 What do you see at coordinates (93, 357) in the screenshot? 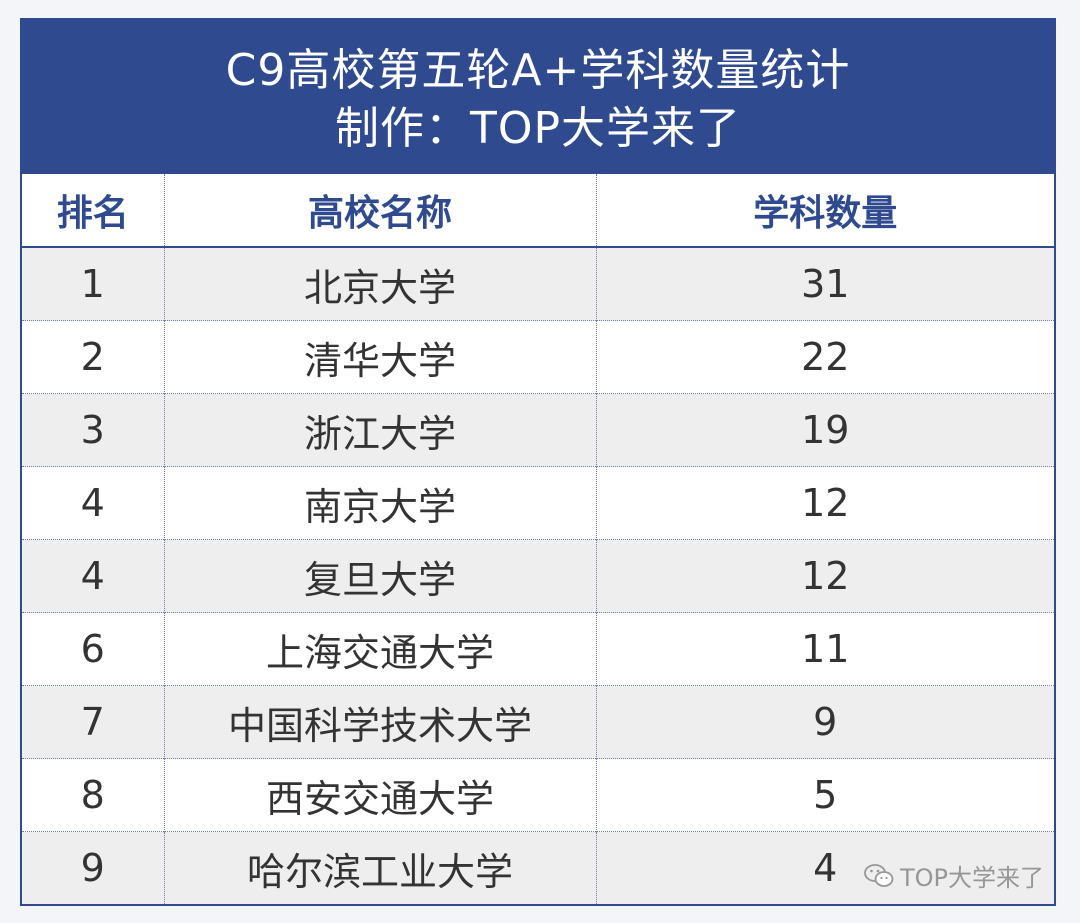
I see `rank-cell: 2` at bounding box center [93, 357].